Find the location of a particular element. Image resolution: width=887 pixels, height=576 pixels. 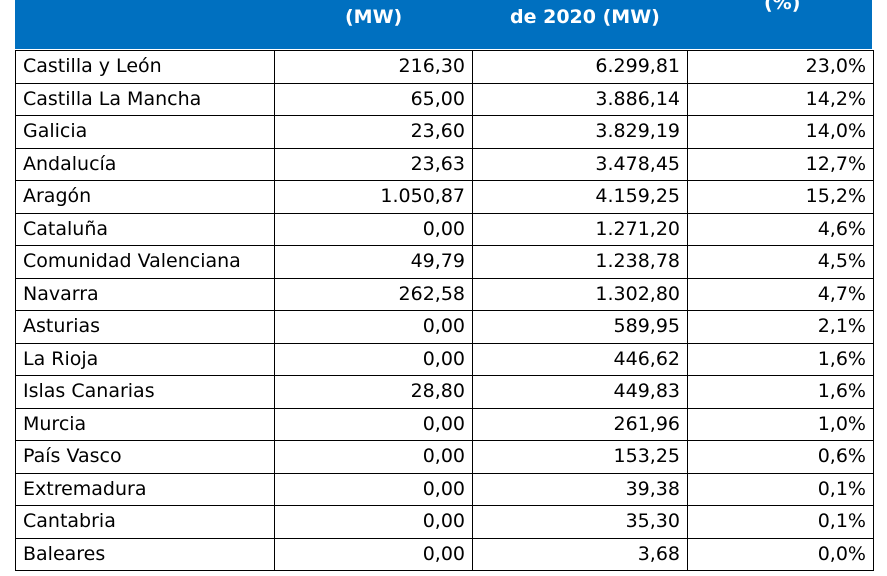

table-row: Andalucía 23,63 3.478,45 12,7% is located at coordinates (444, 164).